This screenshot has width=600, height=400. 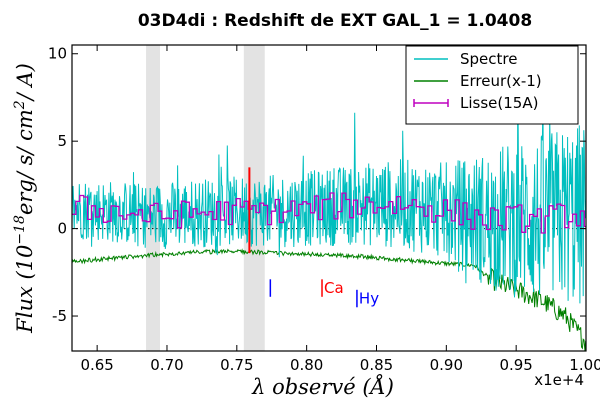 I want to click on series-lisse, so click(x=329, y=213).